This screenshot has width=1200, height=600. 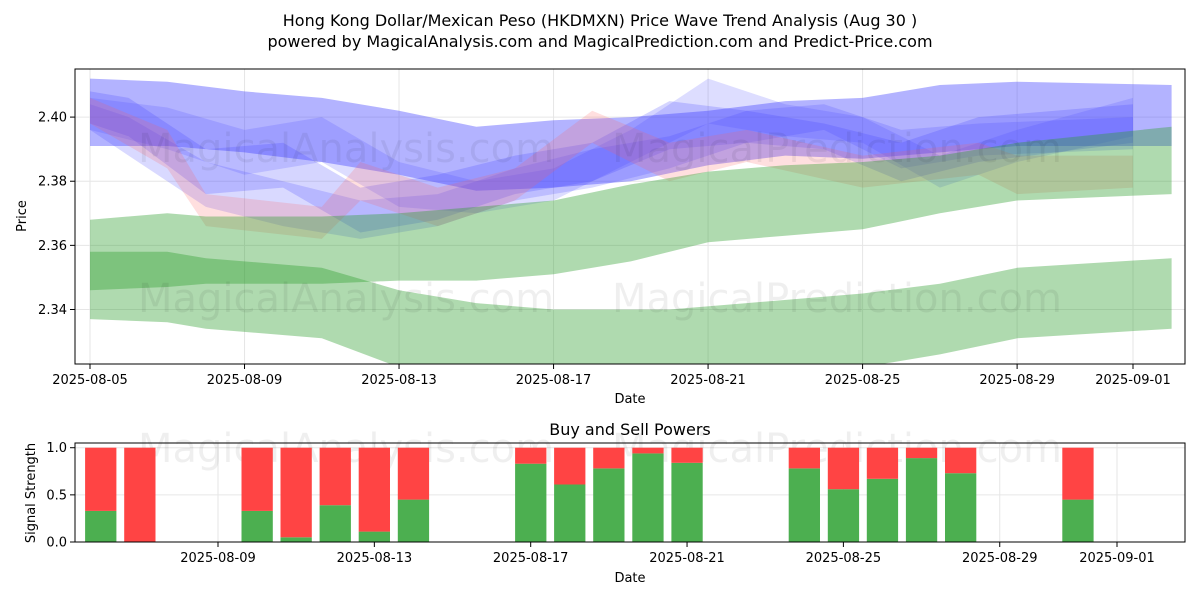 What do you see at coordinates (554, 380) in the screenshot?
I see `price-xtick-label: 2025-08-17` at bounding box center [554, 380].